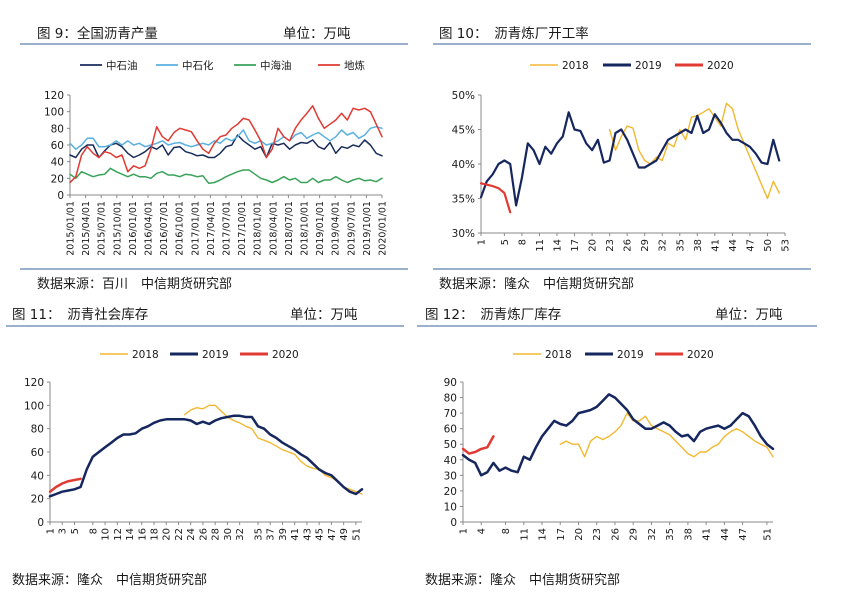 This screenshot has width=850, height=596. What do you see at coordinates (227, 228) in the screenshot?
I see `x-tick-label: 2017/07/01` at bounding box center [227, 228].